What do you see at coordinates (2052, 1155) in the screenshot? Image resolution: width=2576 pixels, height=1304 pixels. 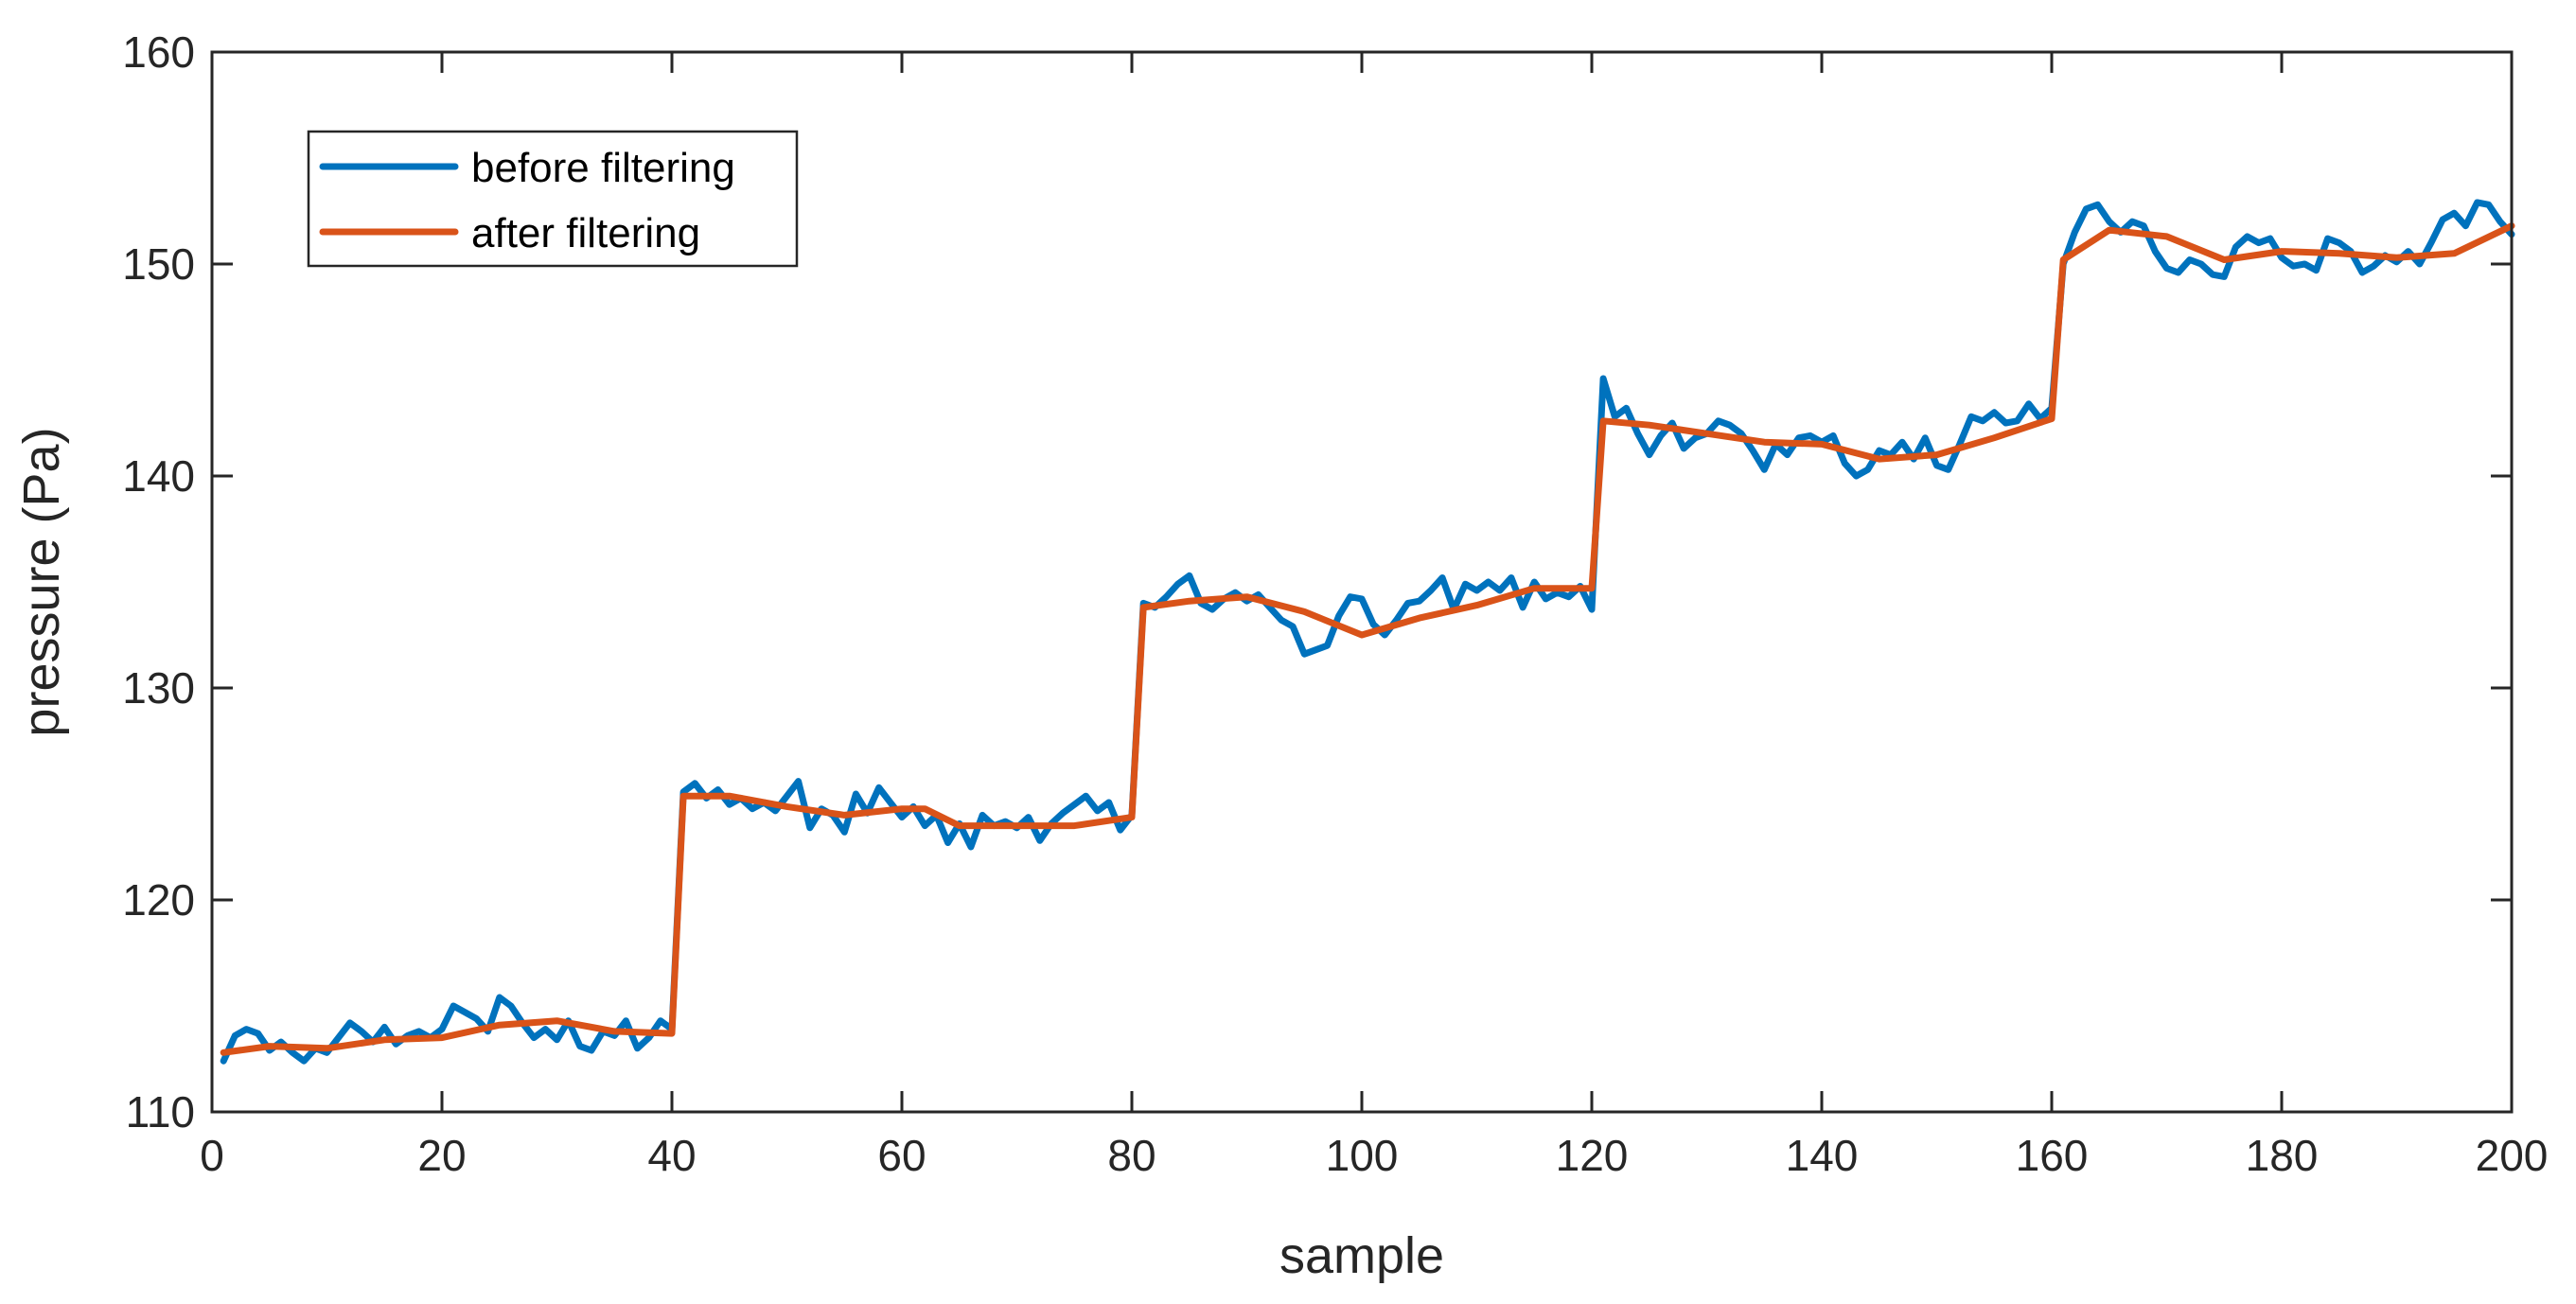 I see `x-tick-label: 160` at bounding box center [2052, 1155].